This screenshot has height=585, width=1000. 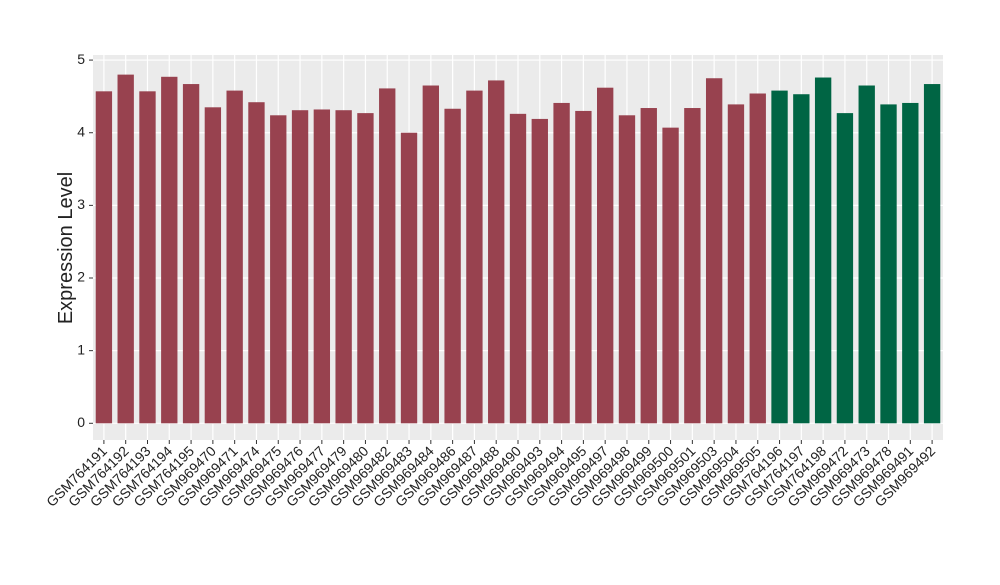 I want to click on y-tick-label: 2, so click(x=81, y=277).